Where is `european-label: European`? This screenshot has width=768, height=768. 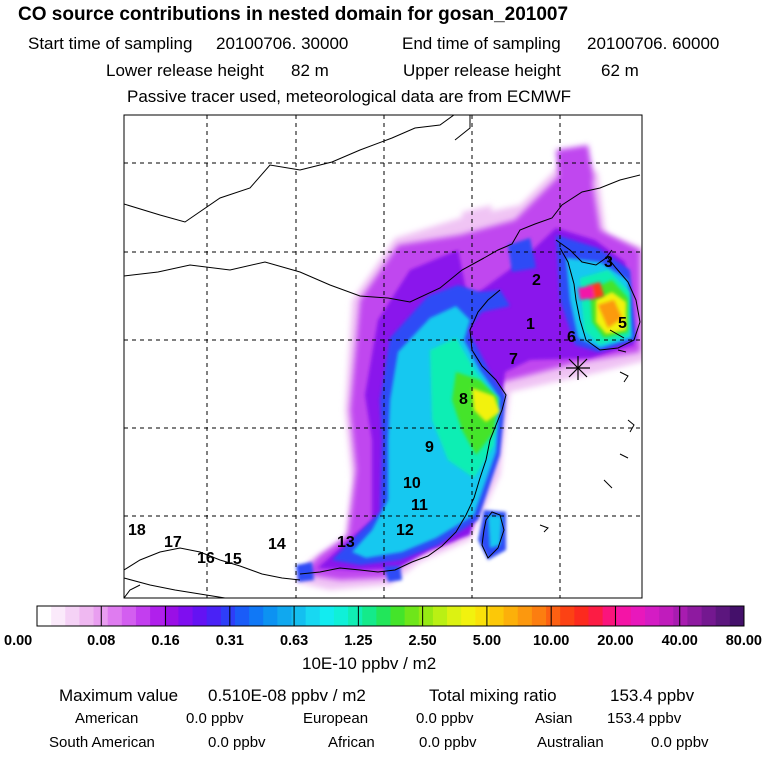
european-label: European is located at coordinates (336, 718).